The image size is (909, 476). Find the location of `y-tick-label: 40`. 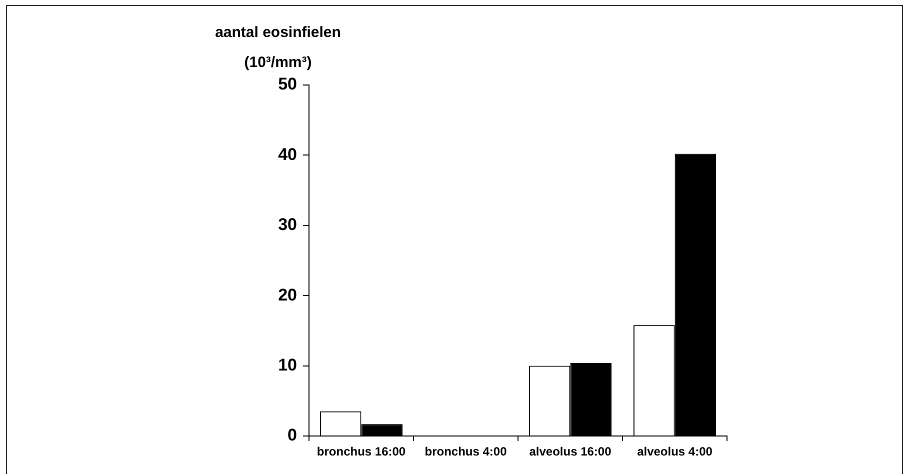

y-tick-label: 40 is located at coordinates (287, 154).